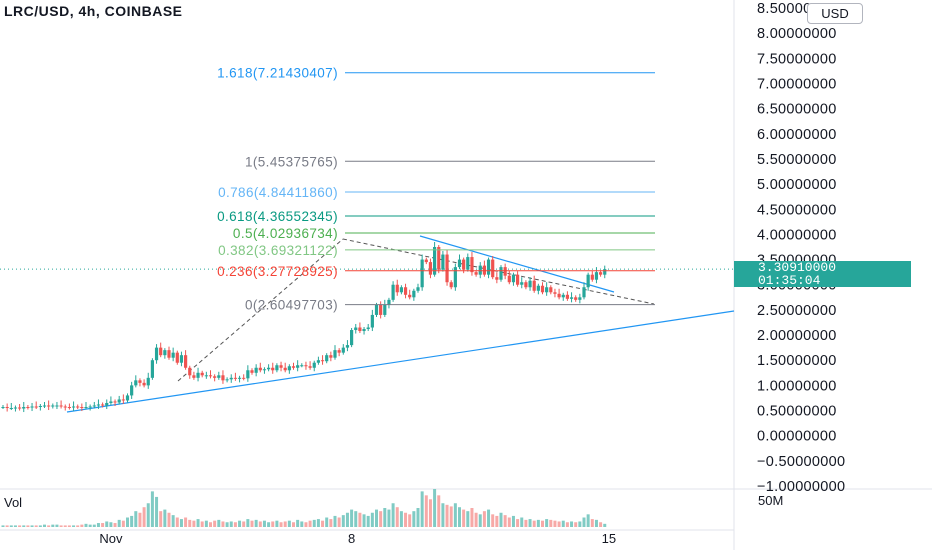 The image size is (932, 550). I want to click on price-tick: 7.50000000, so click(797, 59).